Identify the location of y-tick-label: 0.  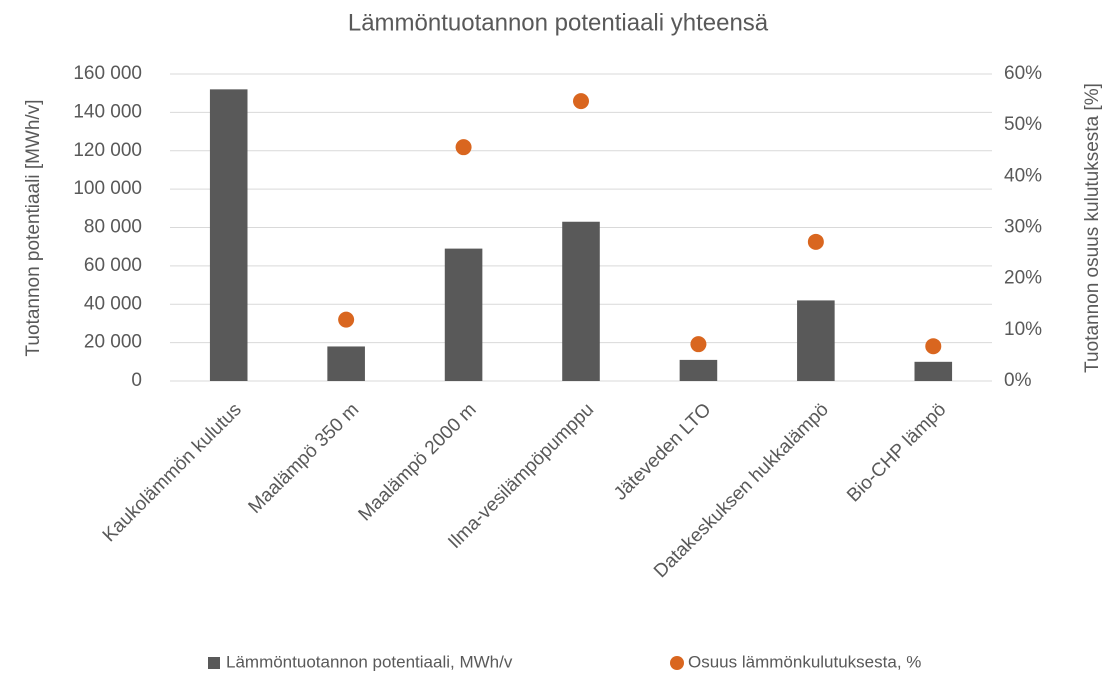
(136, 380).